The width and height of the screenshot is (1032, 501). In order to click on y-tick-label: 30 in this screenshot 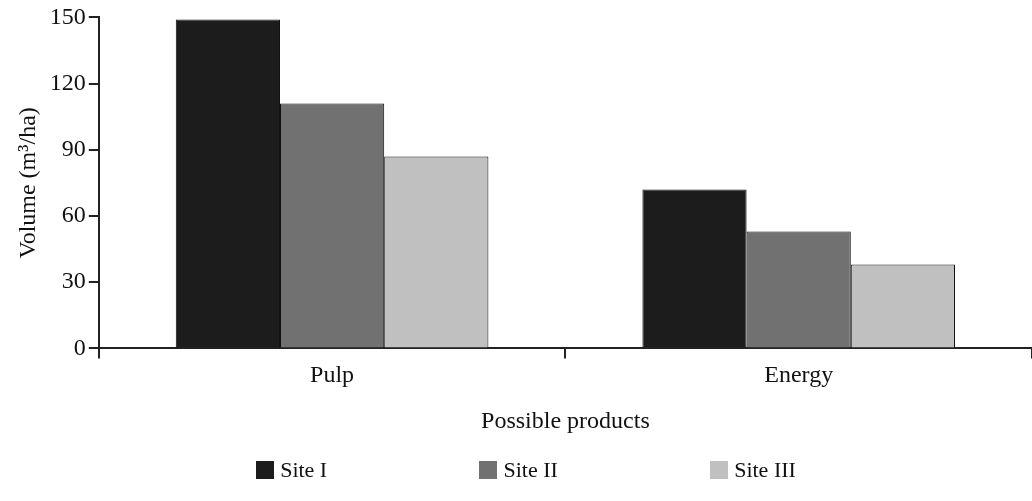, I will do `click(73, 280)`.